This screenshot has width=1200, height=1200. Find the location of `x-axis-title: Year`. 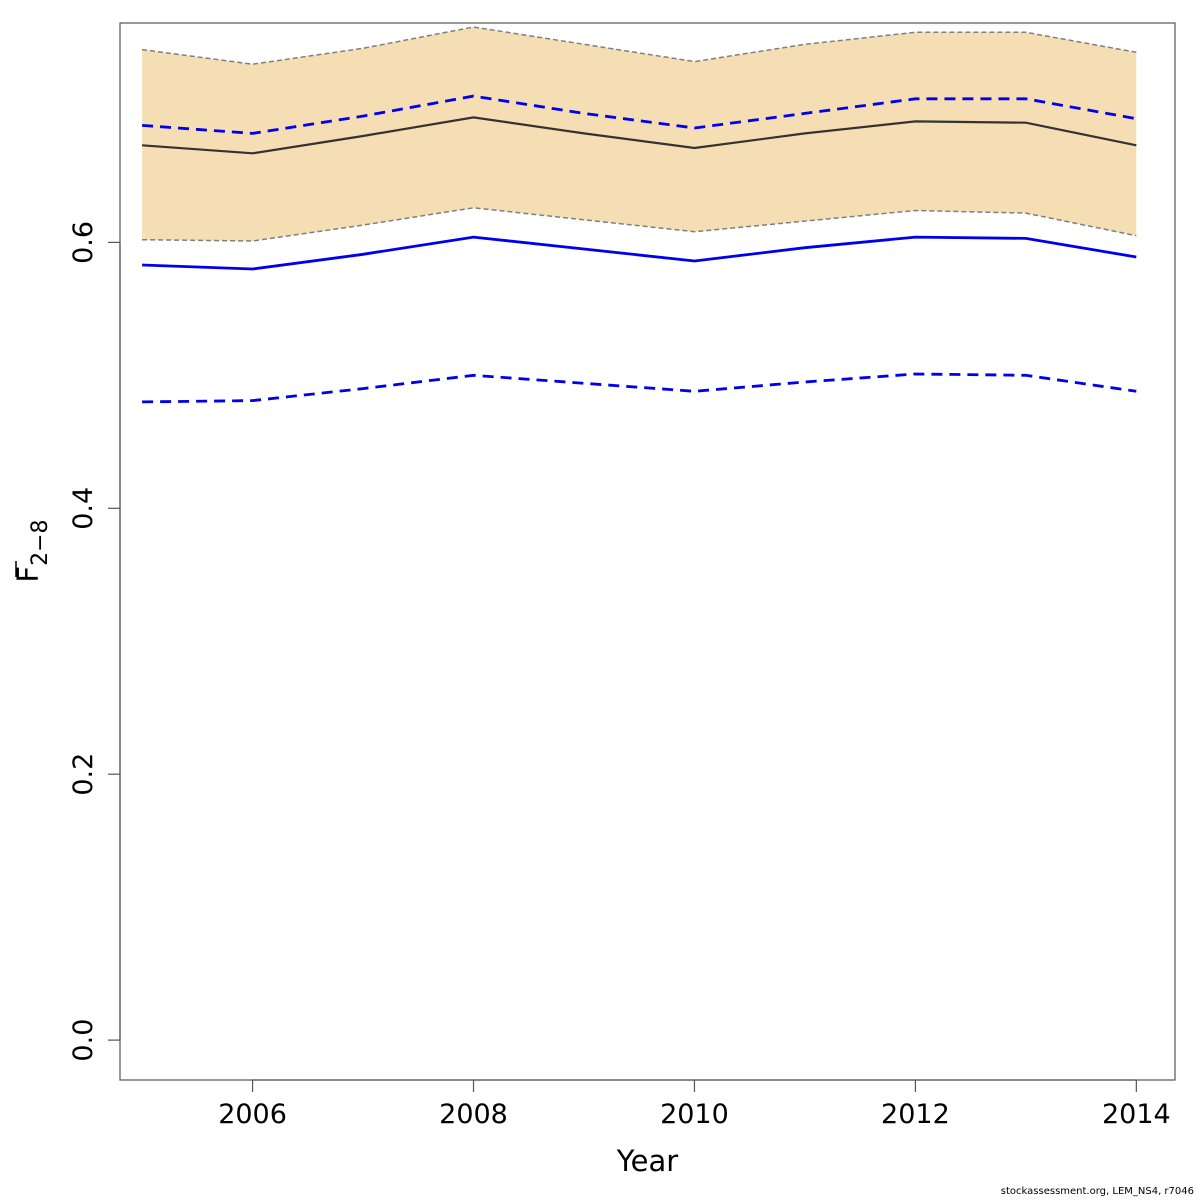

x-axis-title: Year is located at coordinates (647, 1161).